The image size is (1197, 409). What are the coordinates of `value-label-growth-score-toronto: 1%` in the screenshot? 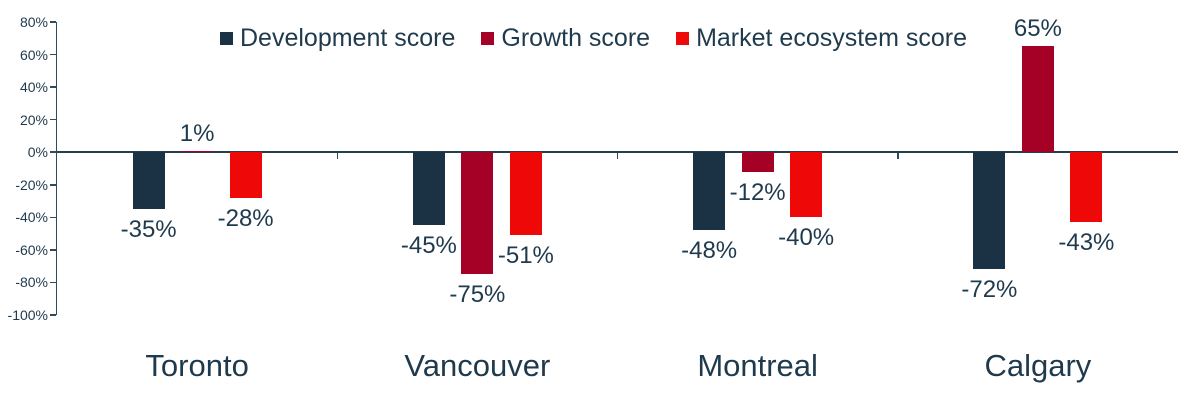 It's located at (197, 133).